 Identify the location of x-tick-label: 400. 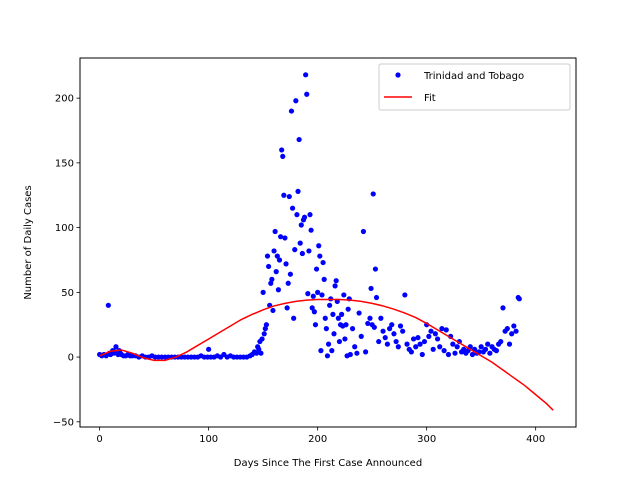
(535, 439).